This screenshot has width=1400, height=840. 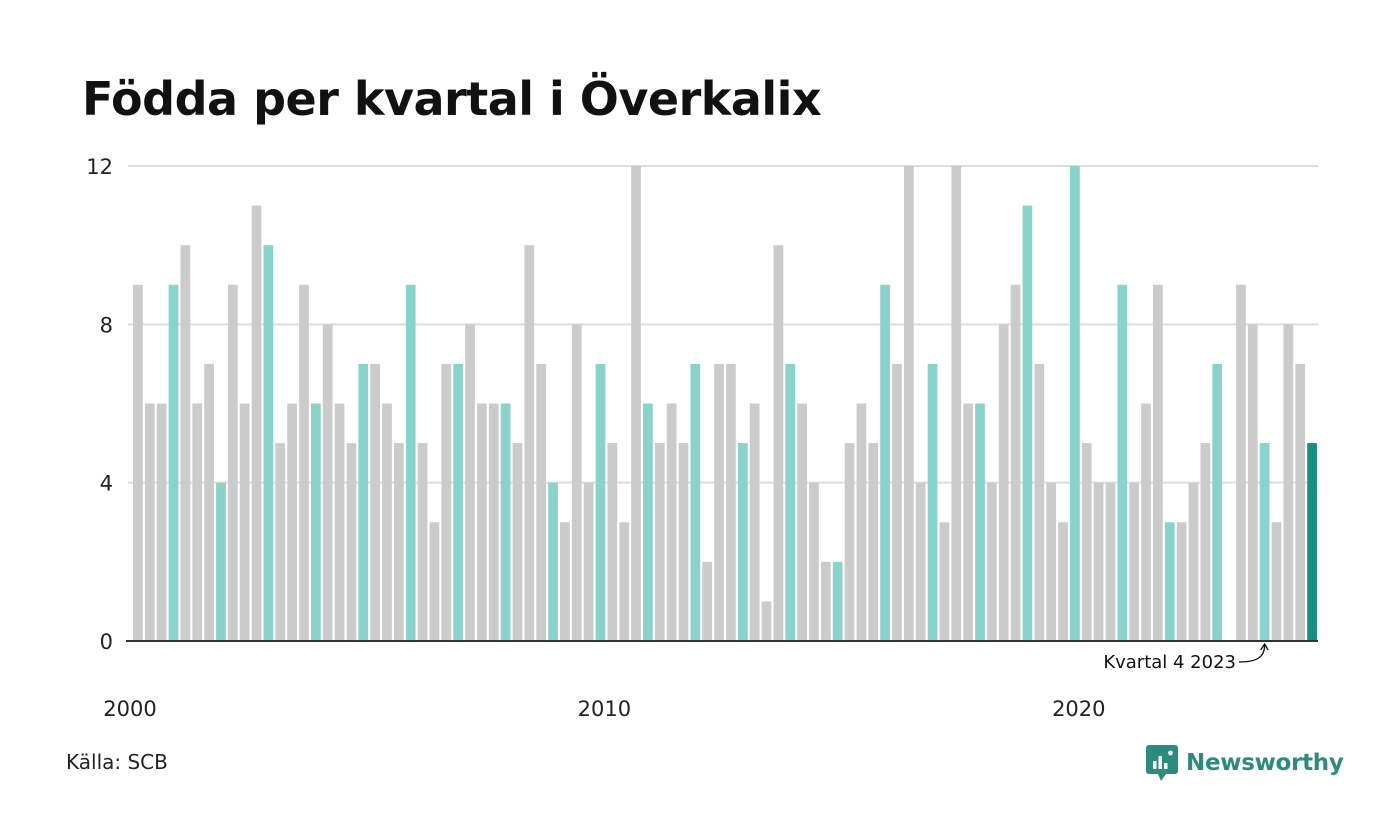 What do you see at coordinates (1252, 653) in the screenshot?
I see `annotation-arrow` at bounding box center [1252, 653].